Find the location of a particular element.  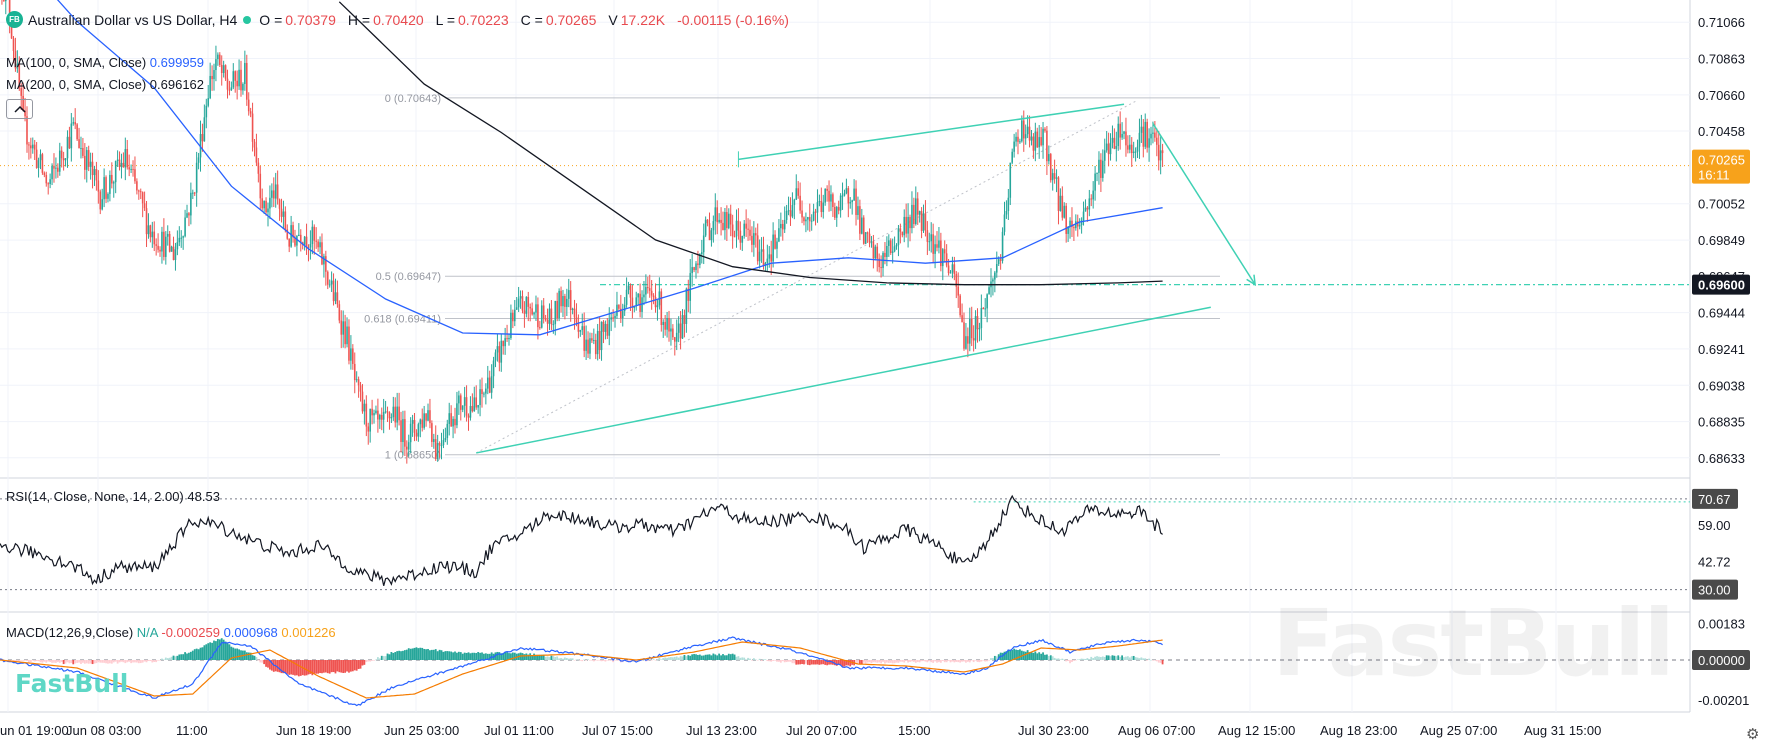

channel-upper-line is located at coordinates (931, 132).